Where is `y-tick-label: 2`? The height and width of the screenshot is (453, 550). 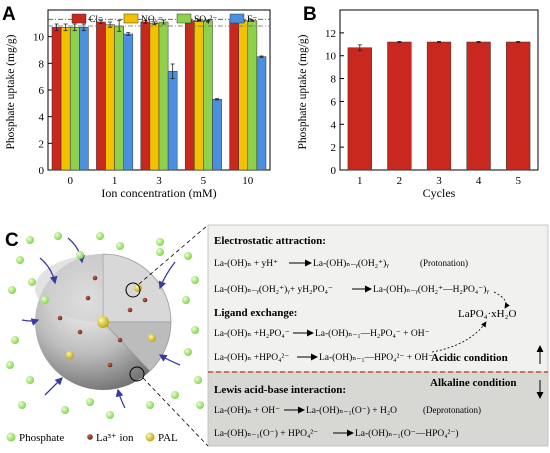
y-tick-label: 2 is located at coordinates (334, 148).